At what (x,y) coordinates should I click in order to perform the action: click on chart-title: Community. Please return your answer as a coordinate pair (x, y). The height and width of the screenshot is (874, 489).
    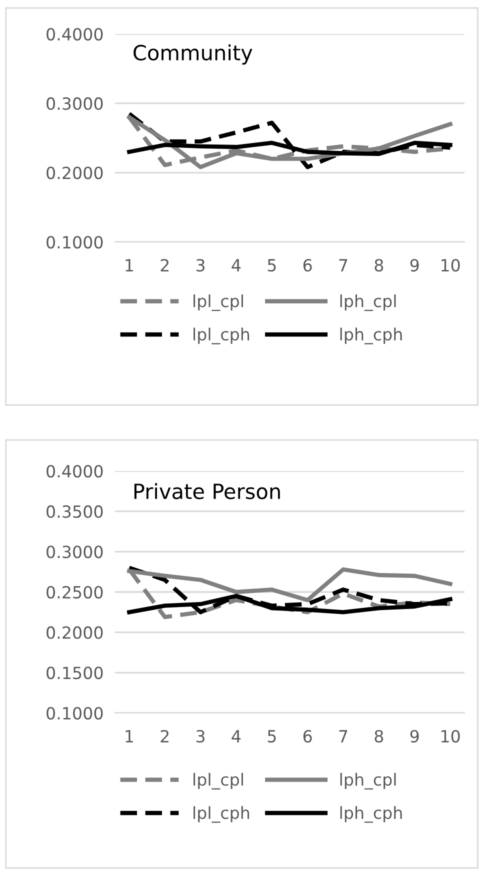
    Looking at the image, I should click on (193, 54).